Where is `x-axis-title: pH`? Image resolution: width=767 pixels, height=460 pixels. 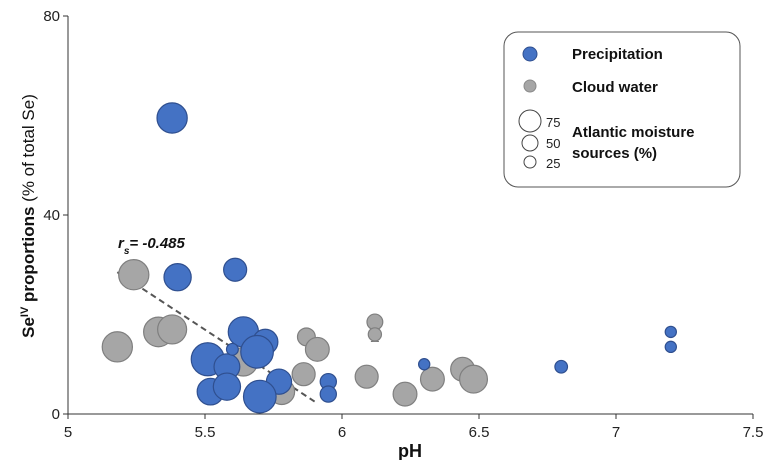
x-axis-title: pH is located at coordinates (410, 450).